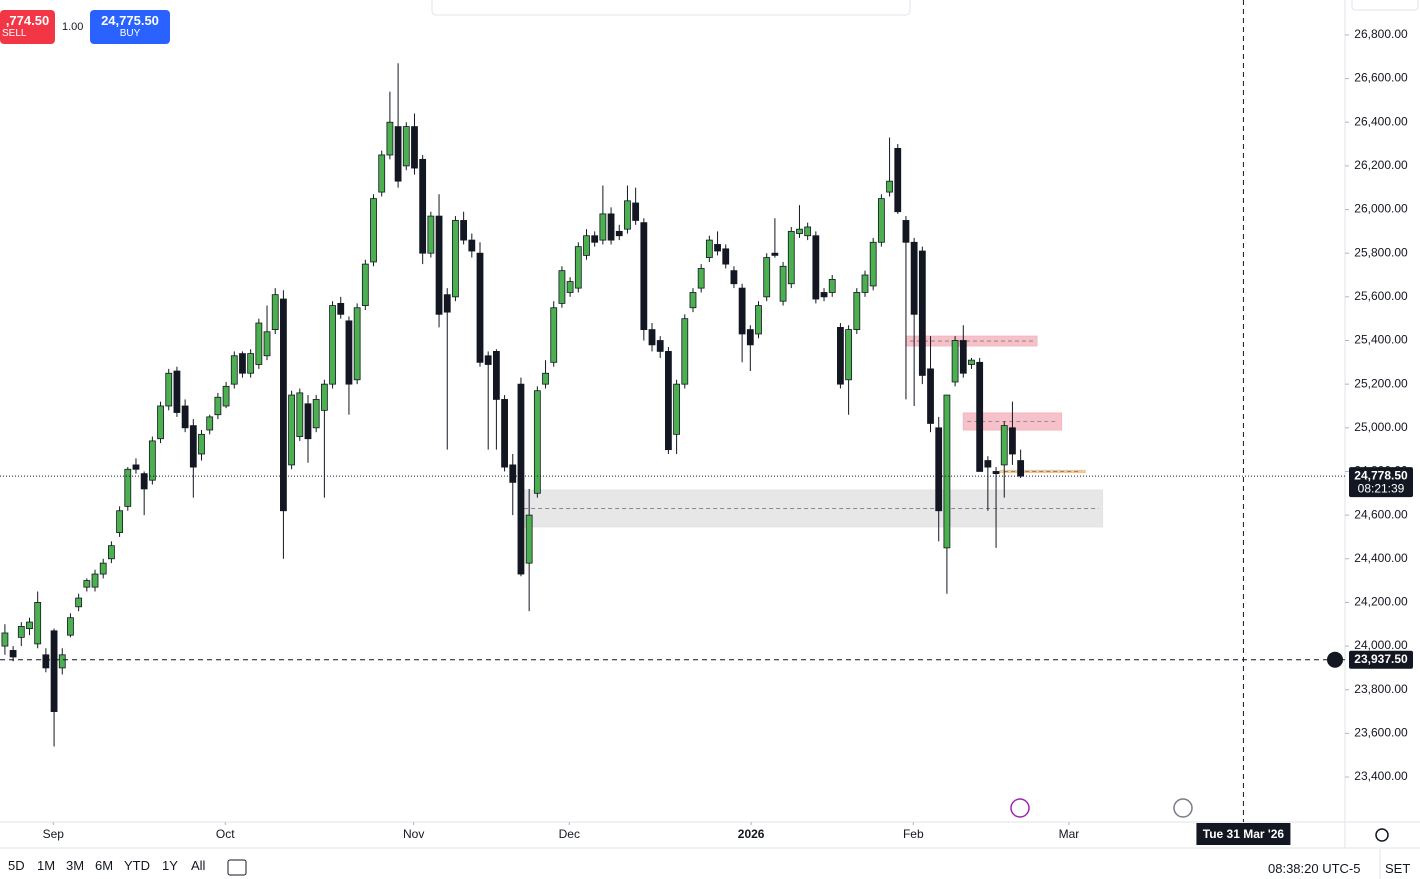 The height and width of the screenshot is (879, 1420). I want to click on y-tick-label: 24,200.00, so click(1381, 602).